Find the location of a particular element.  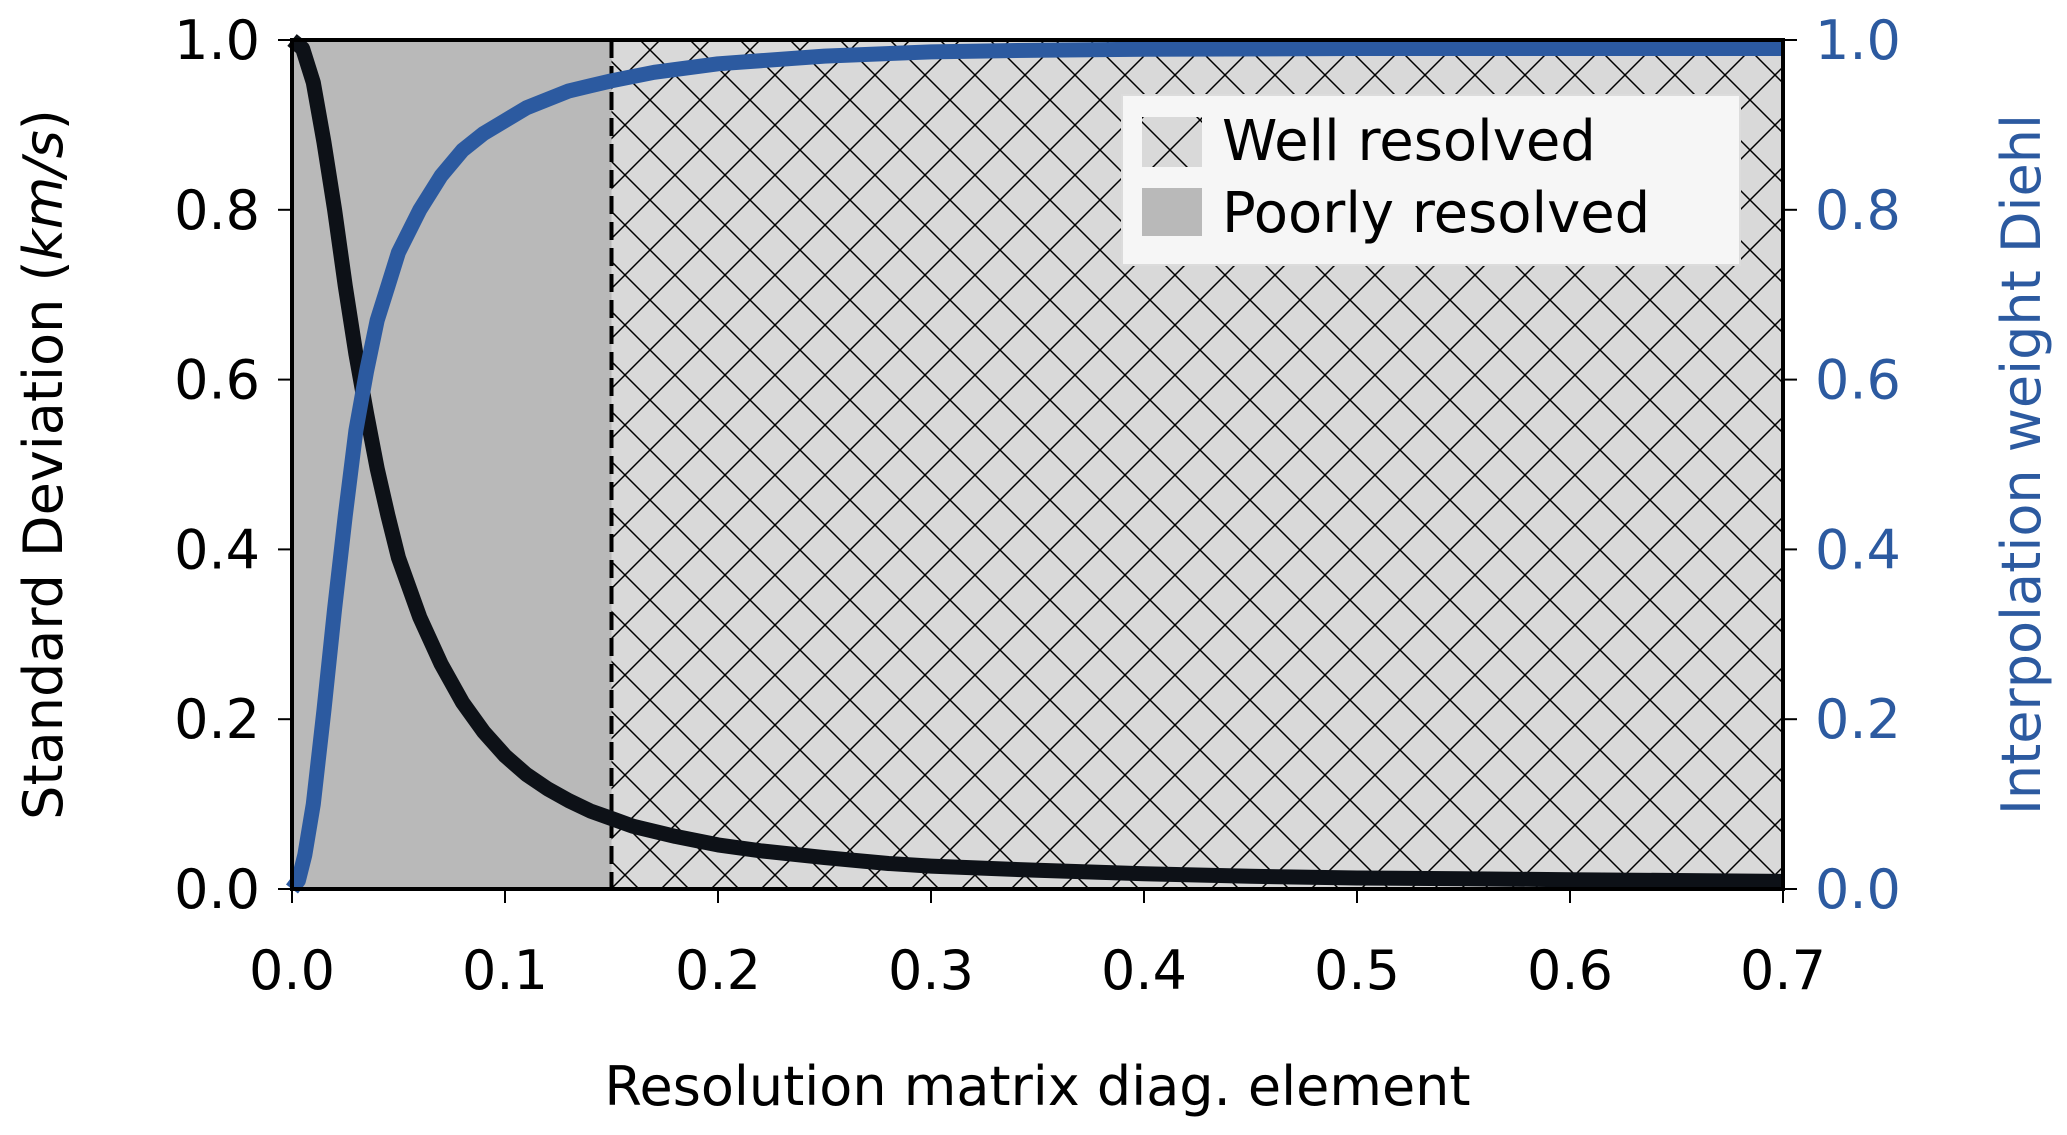

y-axis-left-title-unit: km/s is located at coordinates (43, 195).